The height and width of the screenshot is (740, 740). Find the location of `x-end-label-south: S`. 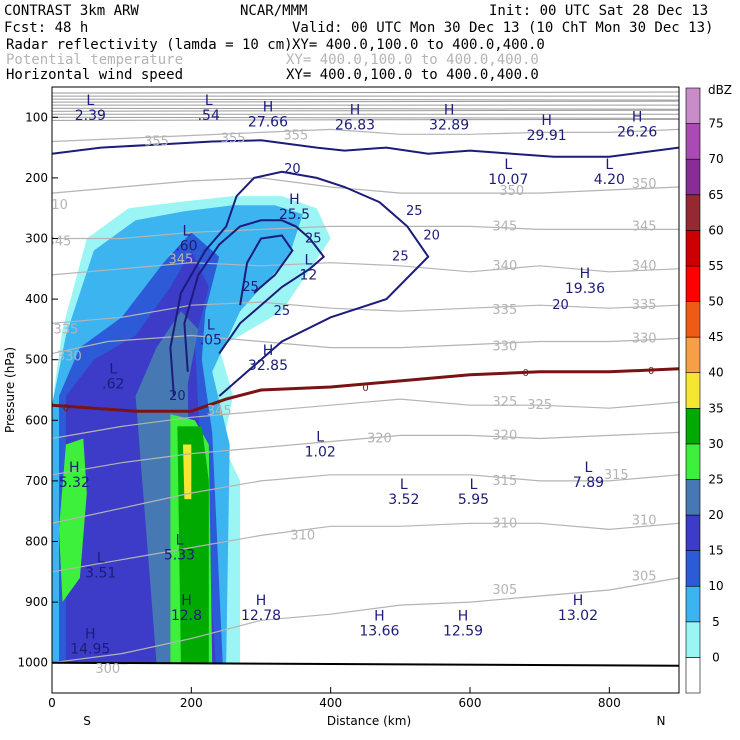

x-end-label-south: S is located at coordinates (87, 721).